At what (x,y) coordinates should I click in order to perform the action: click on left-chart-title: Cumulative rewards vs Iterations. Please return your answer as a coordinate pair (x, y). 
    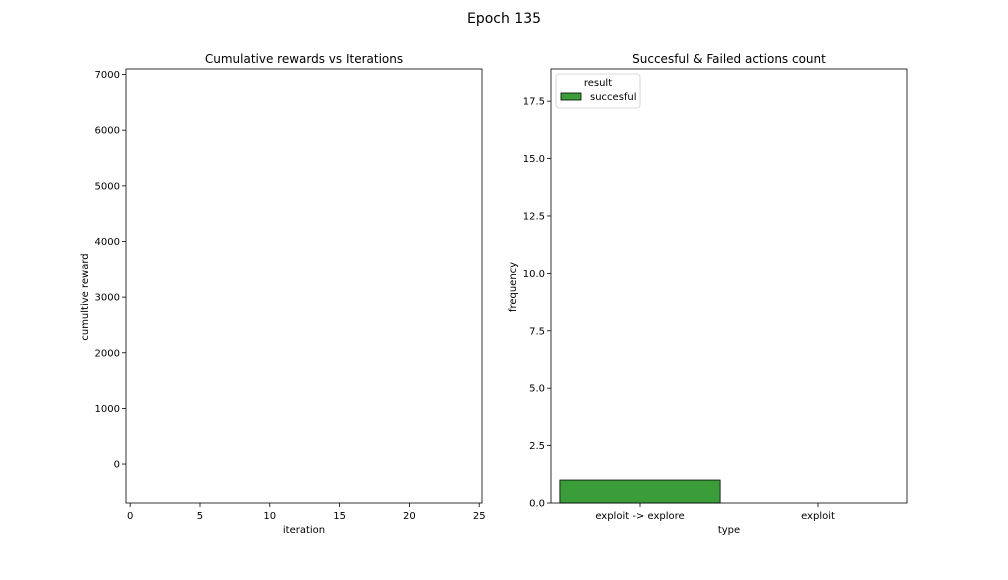
    Looking at the image, I should click on (304, 59).